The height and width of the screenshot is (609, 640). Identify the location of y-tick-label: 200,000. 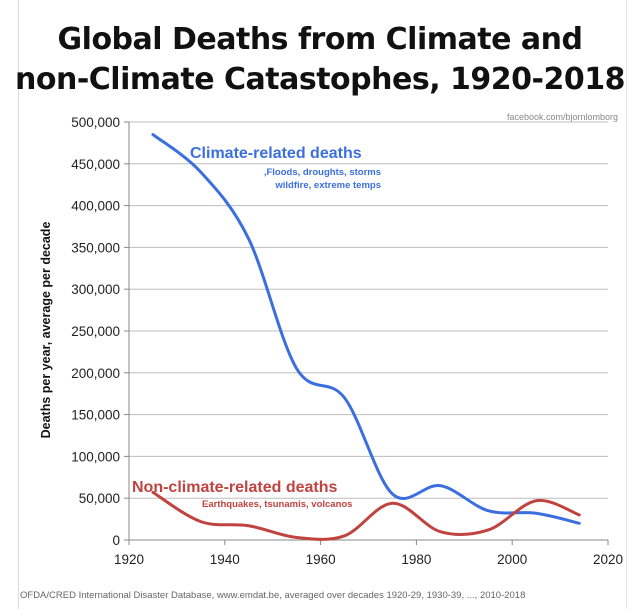
(95, 373).